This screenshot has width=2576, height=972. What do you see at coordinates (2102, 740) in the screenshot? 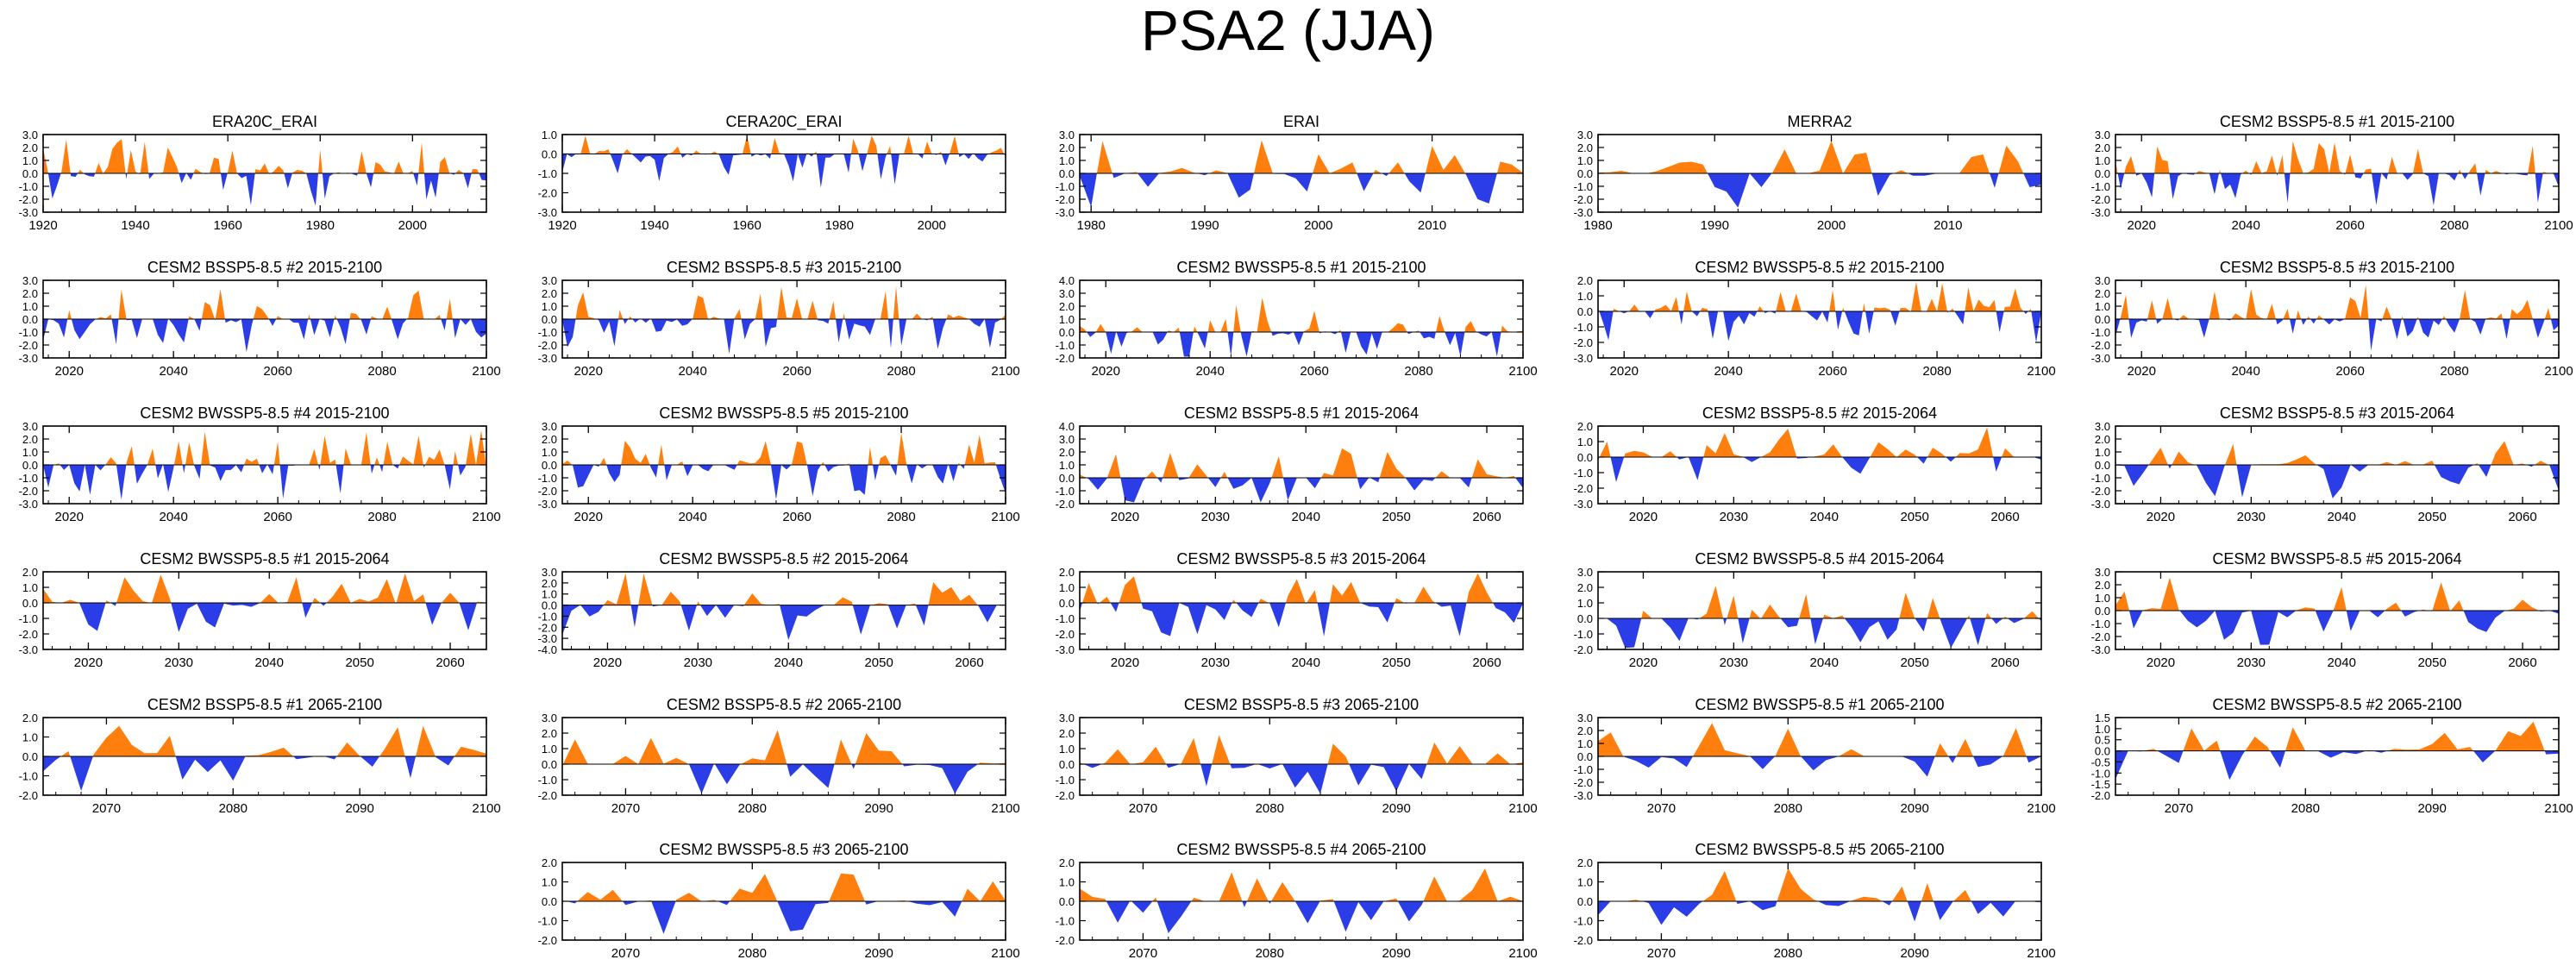
I see `ytick-label: 0.5` at bounding box center [2102, 740].